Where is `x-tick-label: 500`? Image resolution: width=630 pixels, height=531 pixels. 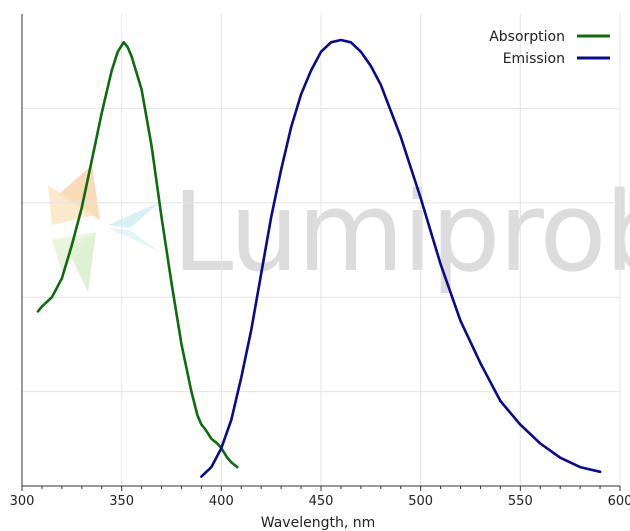
x-tick-label: 500 is located at coordinates (420, 501).